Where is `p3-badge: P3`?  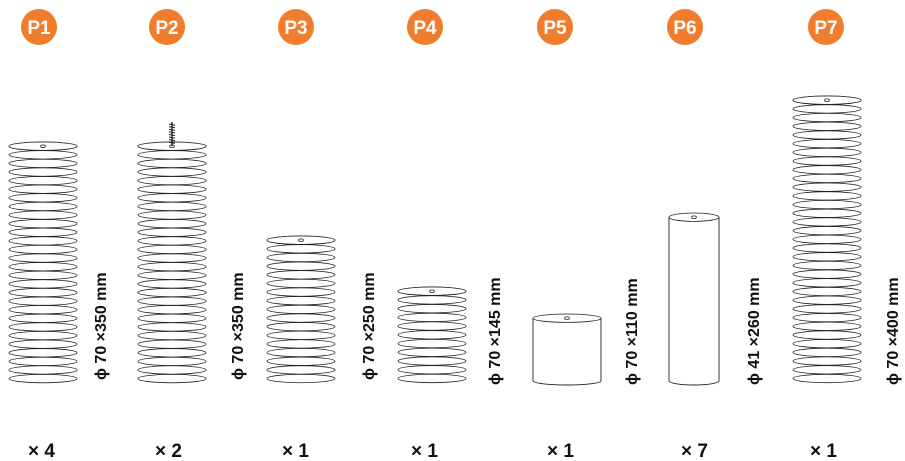
p3-badge: P3 is located at coordinates (296, 27).